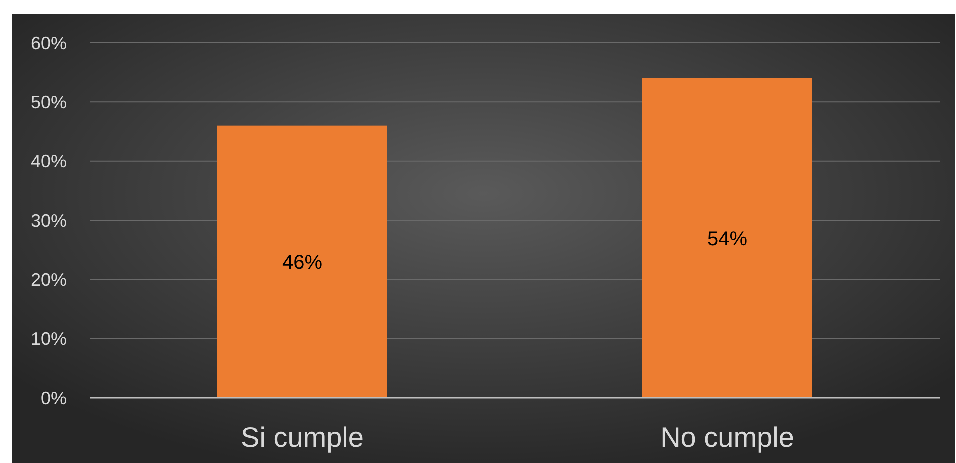  What do you see at coordinates (727, 437) in the screenshot?
I see `x-tick-label: No cumple` at bounding box center [727, 437].